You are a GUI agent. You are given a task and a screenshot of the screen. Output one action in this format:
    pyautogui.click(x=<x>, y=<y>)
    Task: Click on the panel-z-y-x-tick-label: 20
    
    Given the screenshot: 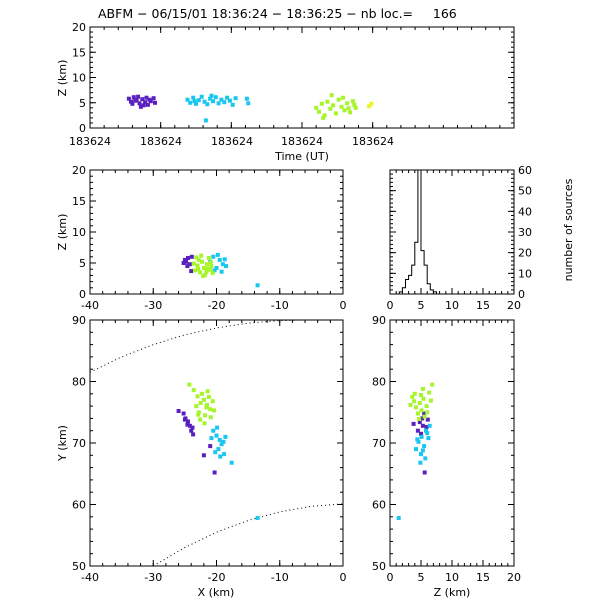 What is the action you would take?
    pyautogui.click(x=514, y=577)
    